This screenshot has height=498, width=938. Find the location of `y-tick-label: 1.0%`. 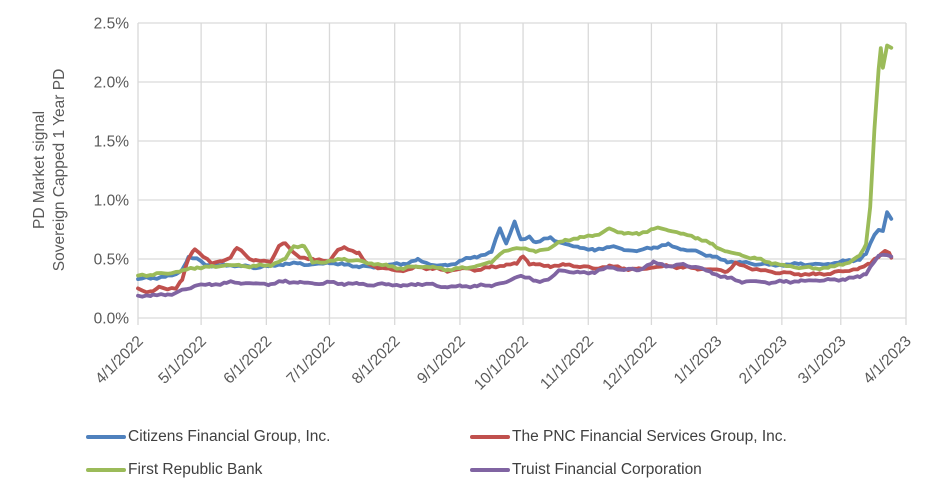

y-tick-label: 1.0% is located at coordinates (112, 201).